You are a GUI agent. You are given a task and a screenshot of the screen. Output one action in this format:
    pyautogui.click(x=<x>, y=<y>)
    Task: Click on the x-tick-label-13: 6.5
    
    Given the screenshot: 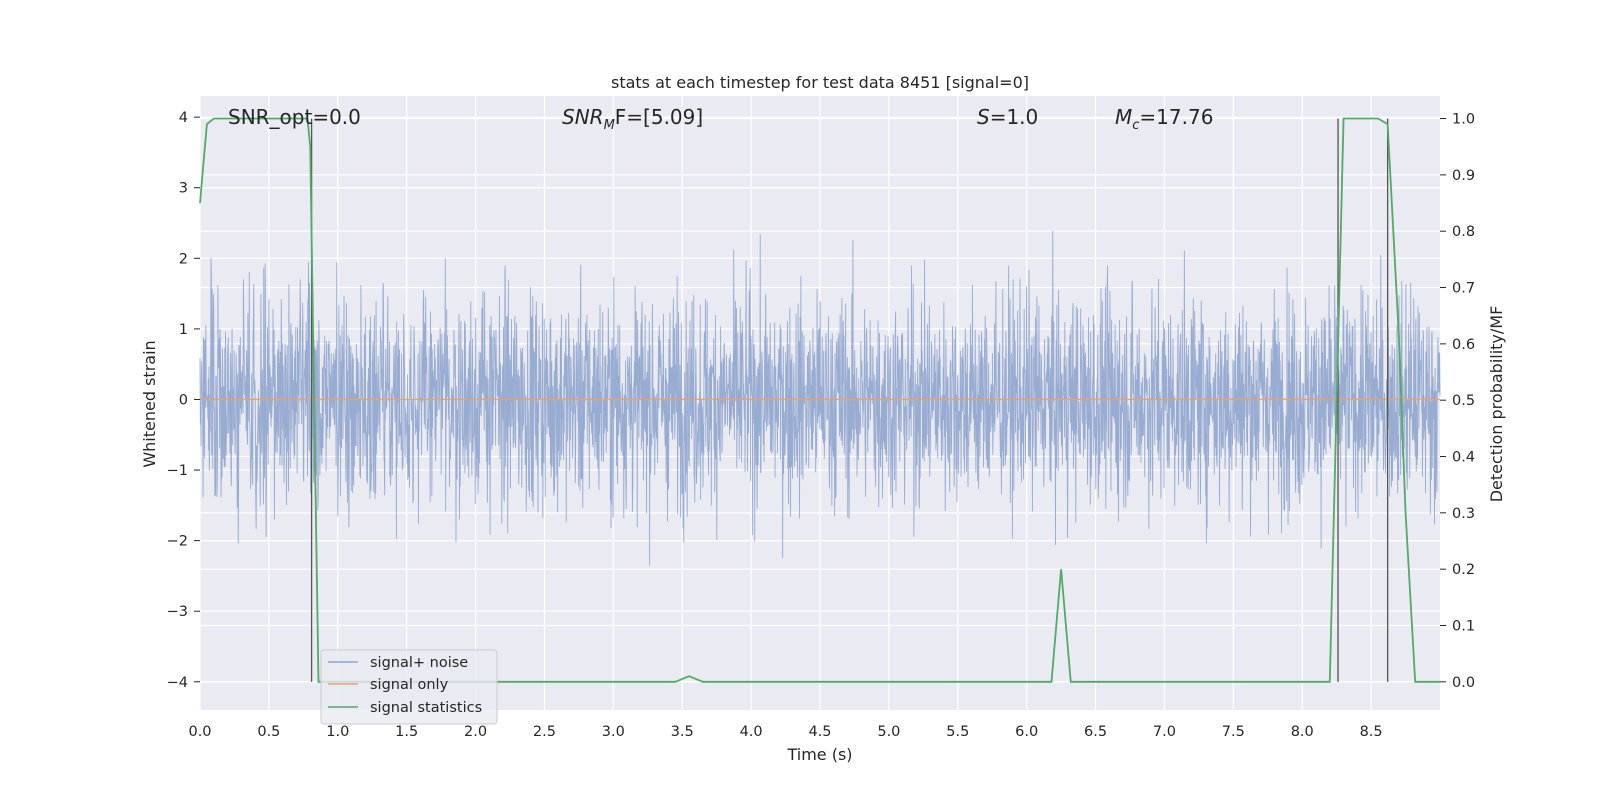 What is the action you would take?
    pyautogui.click(x=1095, y=732)
    